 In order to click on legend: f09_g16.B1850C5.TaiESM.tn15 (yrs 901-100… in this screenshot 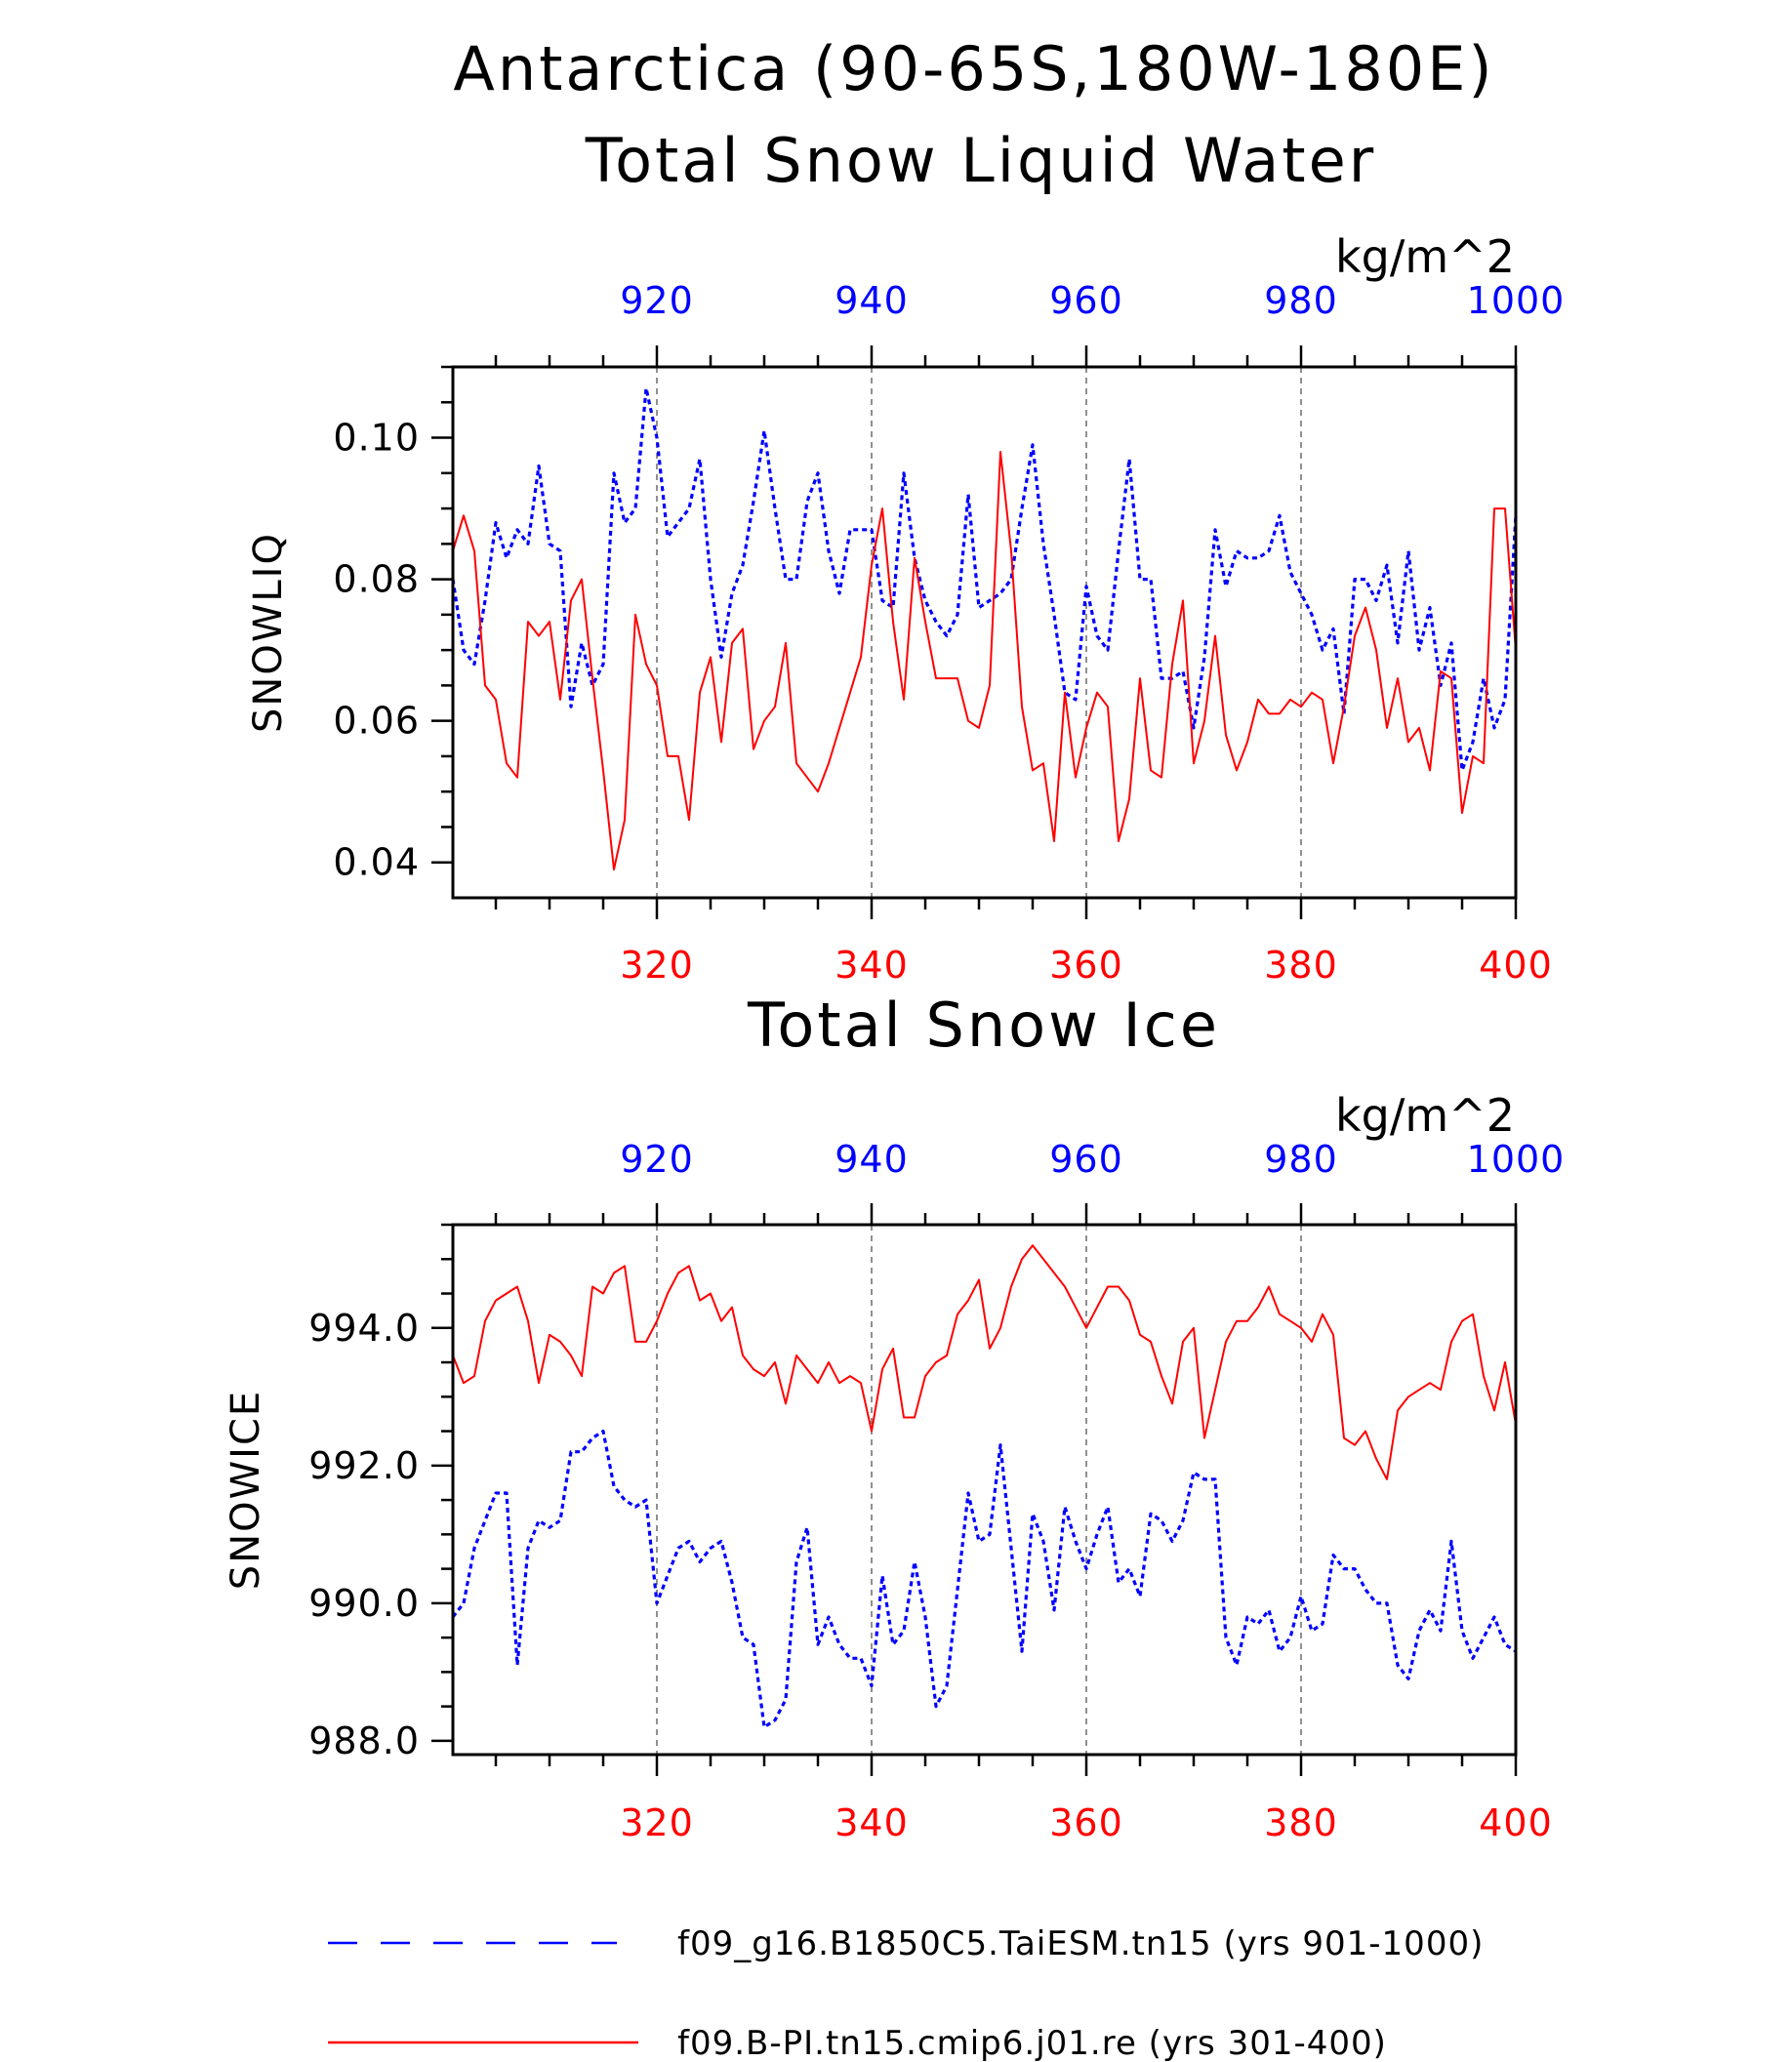, I will do `click(906, 1993)`.